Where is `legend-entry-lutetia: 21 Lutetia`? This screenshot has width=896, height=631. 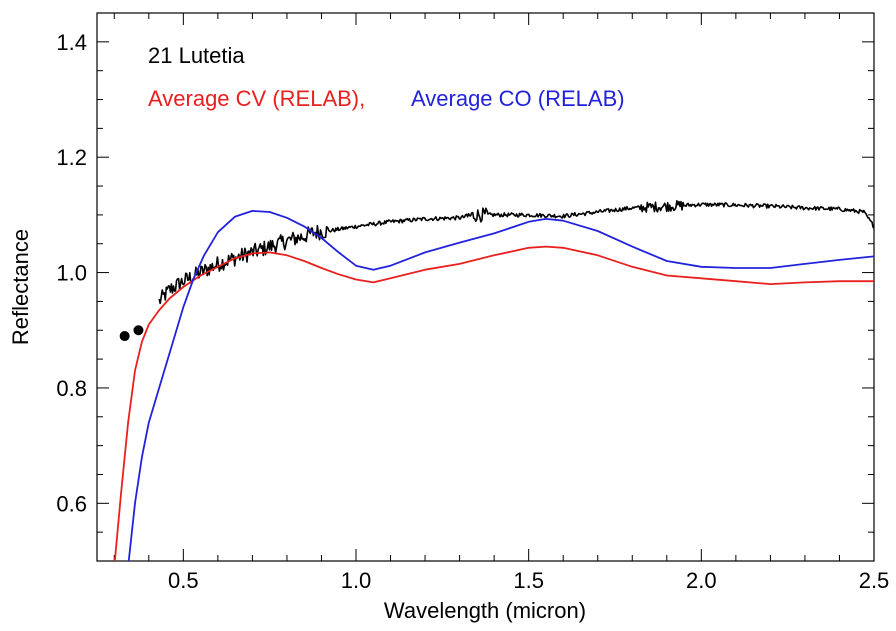
legend-entry-lutetia: 21 Lutetia is located at coordinates (196, 55).